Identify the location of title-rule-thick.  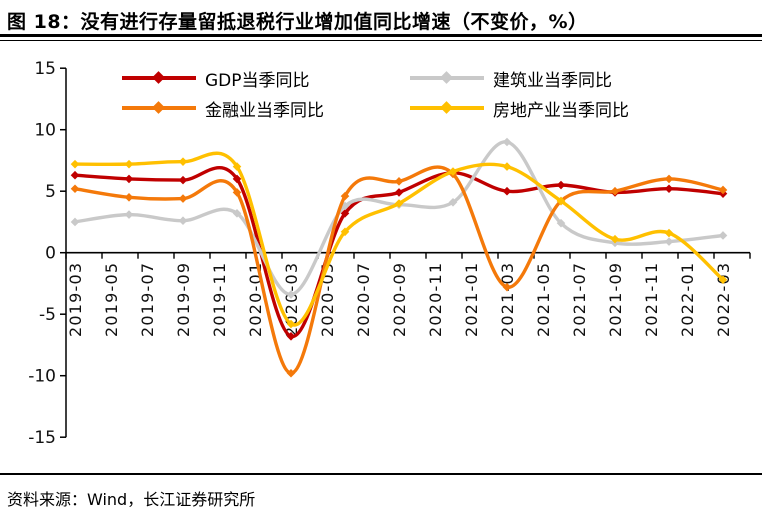
(381, 35).